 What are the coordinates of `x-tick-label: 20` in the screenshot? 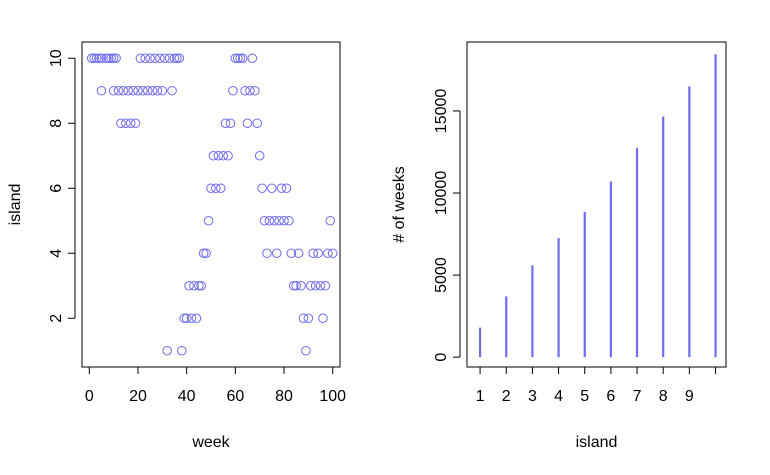 It's located at (138, 396).